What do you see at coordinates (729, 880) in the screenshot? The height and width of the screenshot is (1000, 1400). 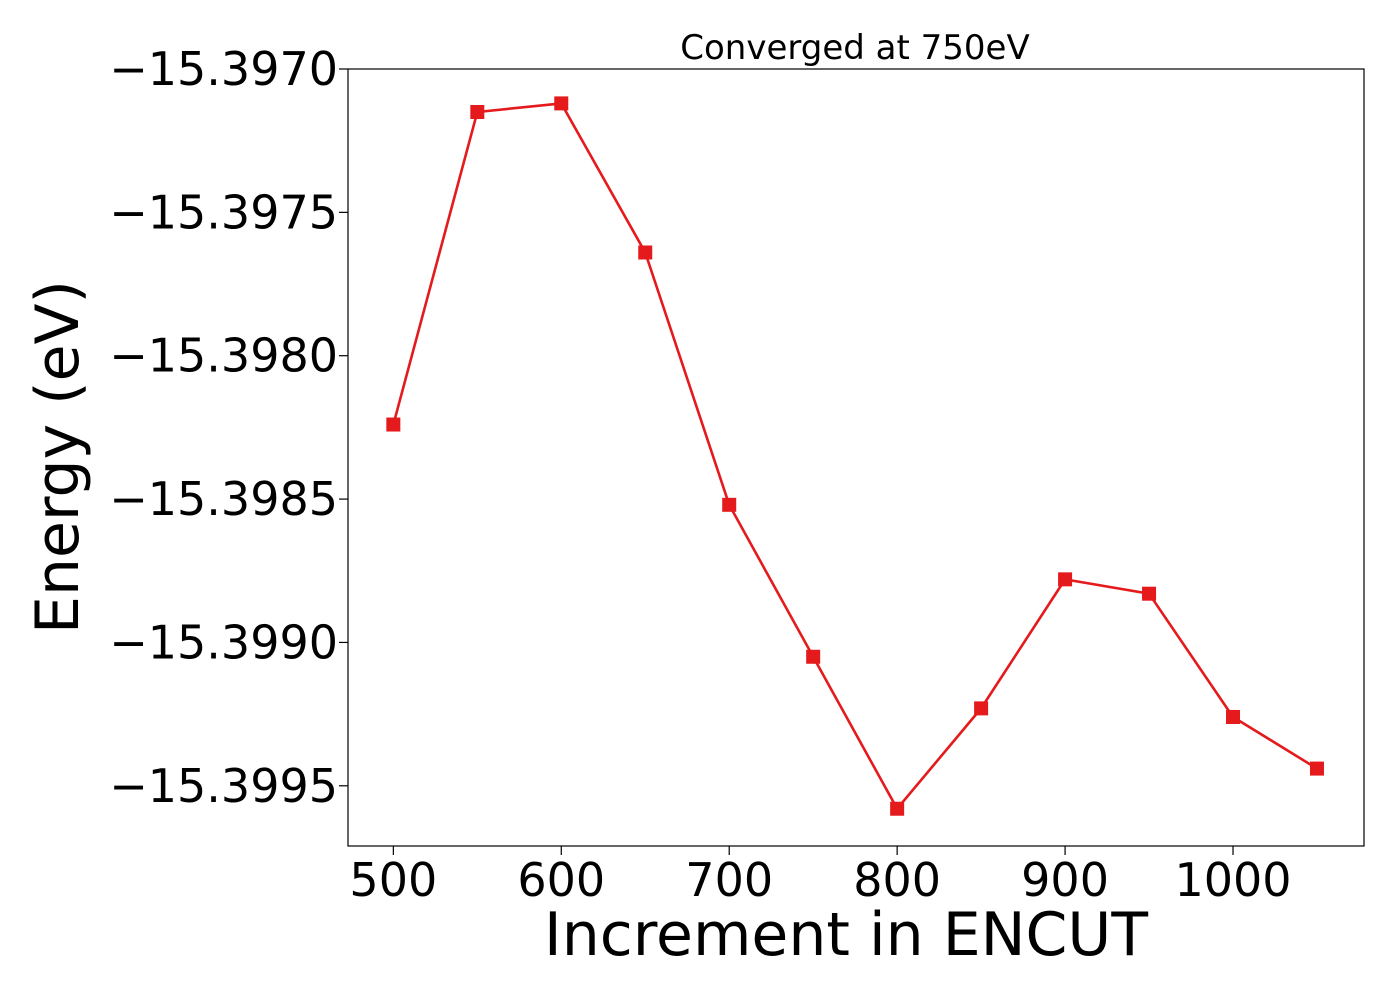 I see `x-tick-label: 700` at bounding box center [729, 880].